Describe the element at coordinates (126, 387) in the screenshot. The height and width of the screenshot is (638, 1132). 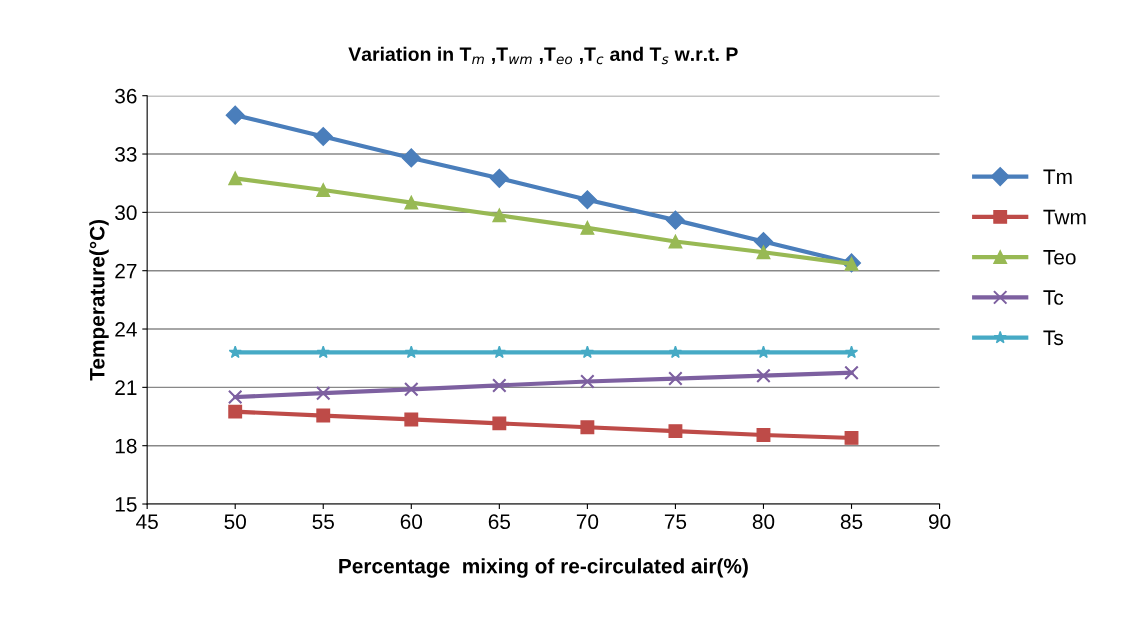
I see `y-tick-label: 21` at that location.